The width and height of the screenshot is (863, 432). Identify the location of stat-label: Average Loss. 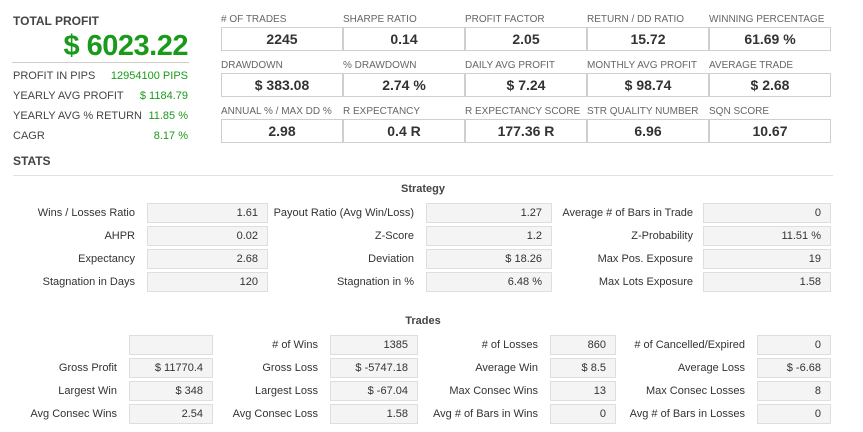
(711, 368).